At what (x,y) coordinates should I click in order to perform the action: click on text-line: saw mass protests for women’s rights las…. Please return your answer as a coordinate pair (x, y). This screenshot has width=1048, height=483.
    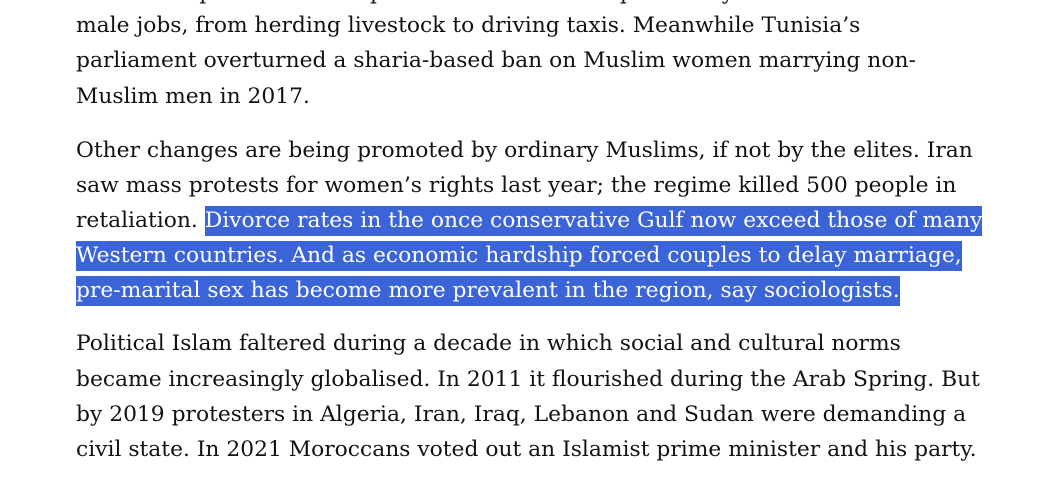
    Looking at the image, I should click on (516, 185).